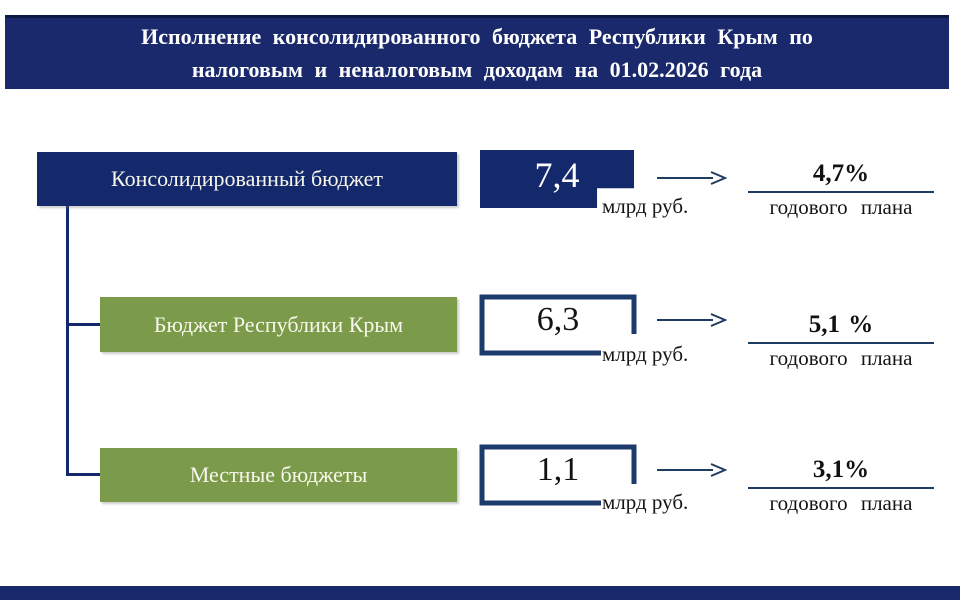  What do you see at coordinates (645, 502) in the screenshot?
I see `unit-label-local: млрд руб.` at bounding box center [645, 502].